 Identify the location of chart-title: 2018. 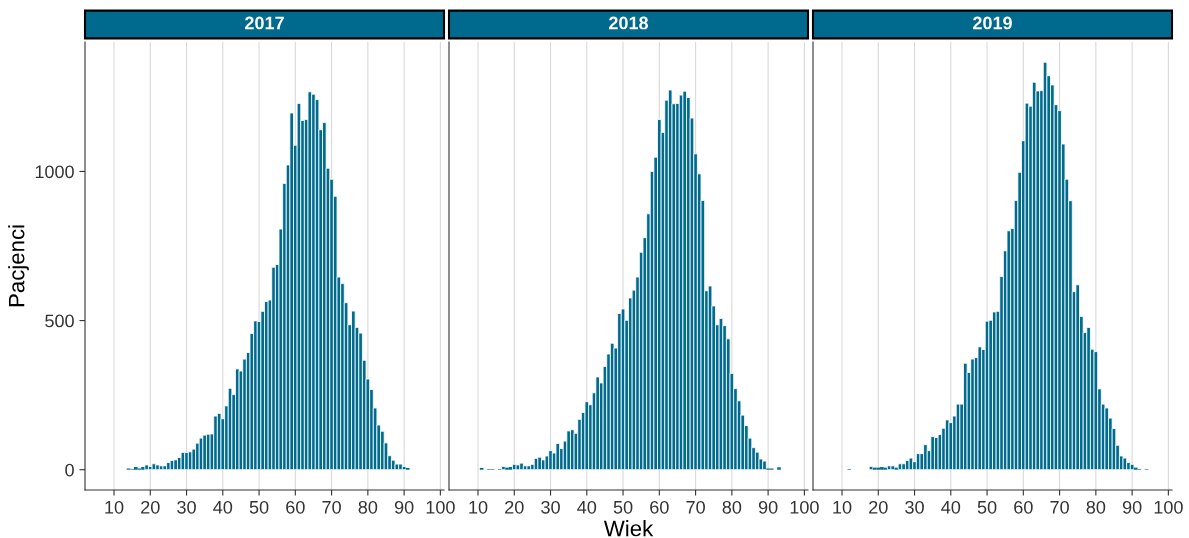
(629, 23).